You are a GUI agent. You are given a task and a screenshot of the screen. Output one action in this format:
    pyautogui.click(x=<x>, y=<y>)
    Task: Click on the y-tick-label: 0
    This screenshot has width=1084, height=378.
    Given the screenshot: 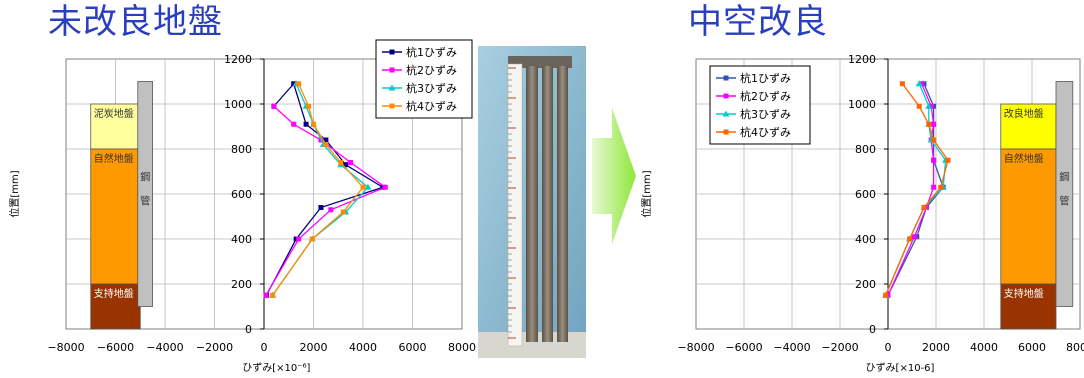 What is the action you would take?
    pyautogui.click(x=248, y=329)
    